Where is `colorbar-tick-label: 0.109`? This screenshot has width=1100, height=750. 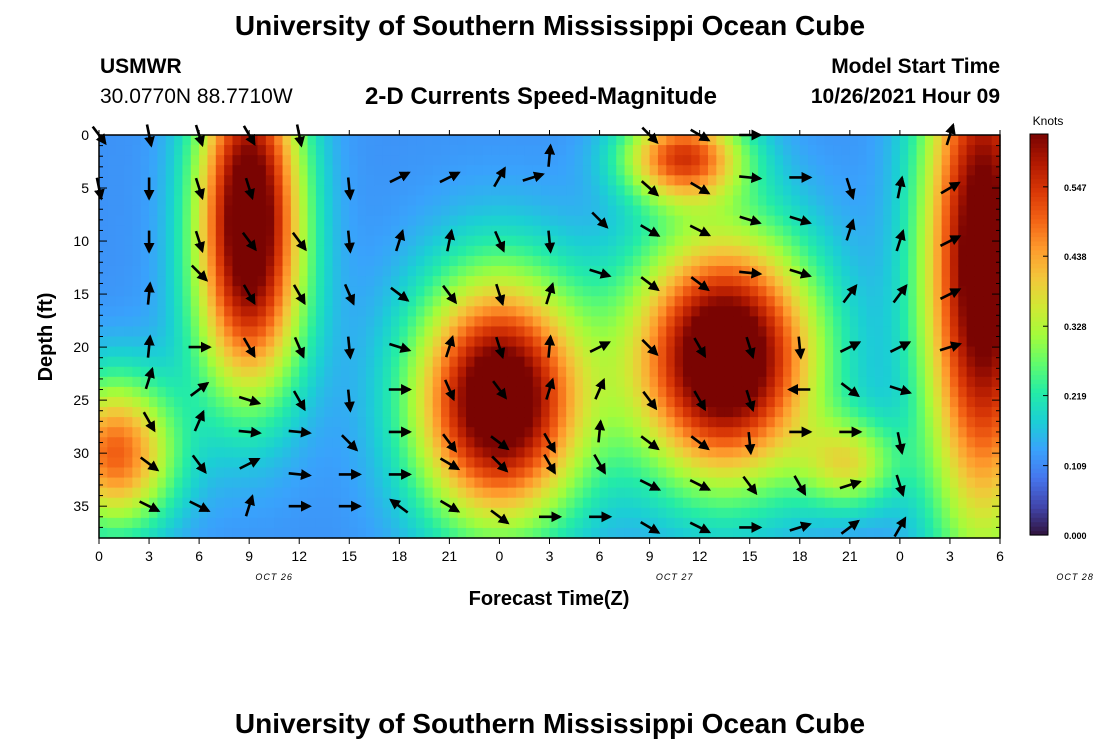 colorbar-tick-label: 0.109 is located at coordinates (1075, 467).